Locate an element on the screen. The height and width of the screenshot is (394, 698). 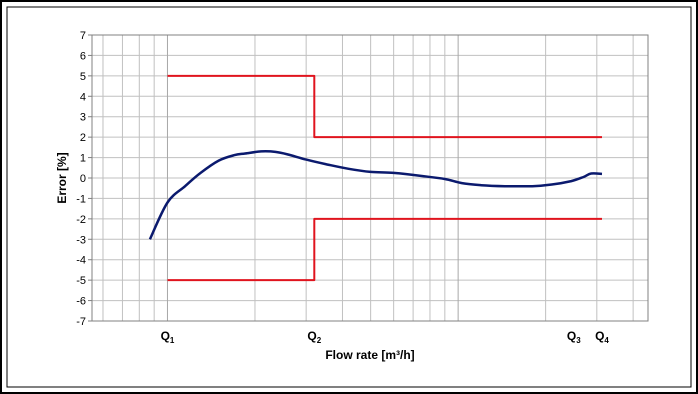
y-tick-label: 4 is located at coordinates (83, 97).